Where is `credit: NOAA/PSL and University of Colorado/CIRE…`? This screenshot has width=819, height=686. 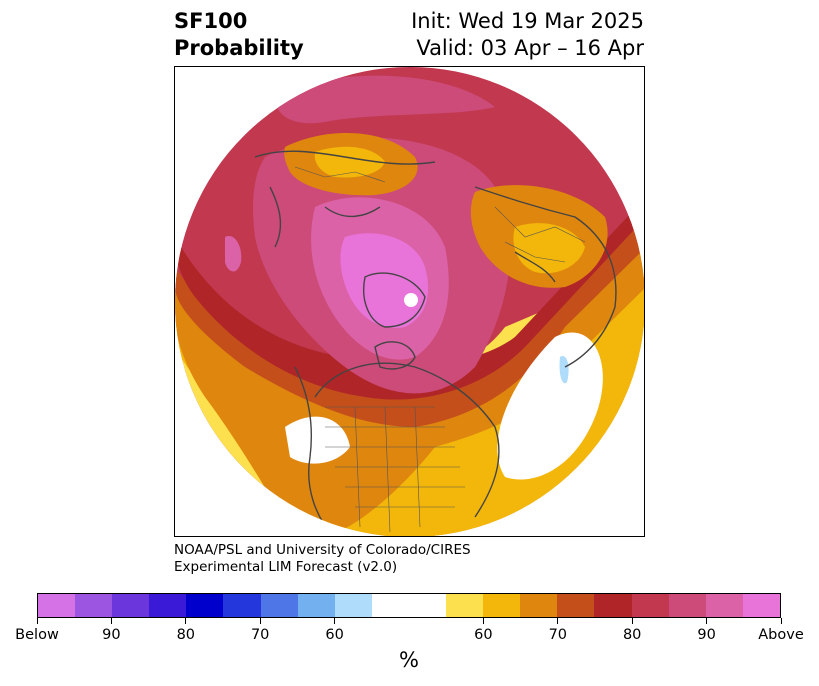 credit: NOAA/PSL and University of Colorado/CIRE… is located at coordinates (322, 559).